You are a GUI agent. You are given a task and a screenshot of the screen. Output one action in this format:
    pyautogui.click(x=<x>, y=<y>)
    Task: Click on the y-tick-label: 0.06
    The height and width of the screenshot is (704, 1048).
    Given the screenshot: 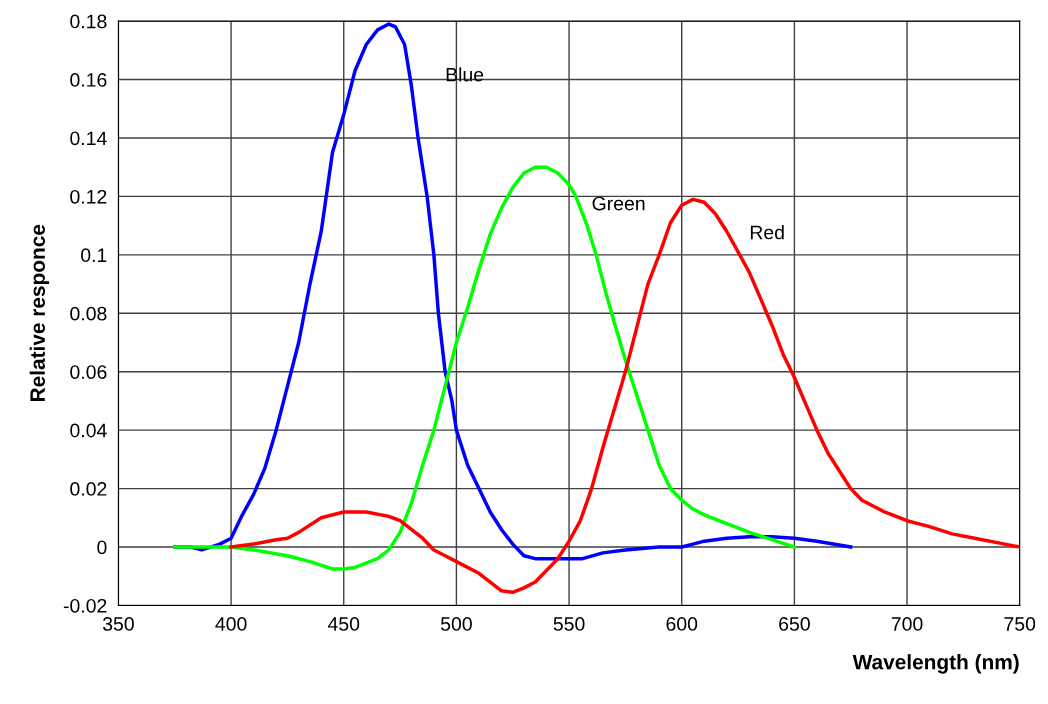 What is the action you would take?
    pyautogui.click(x=88, y=372)
    